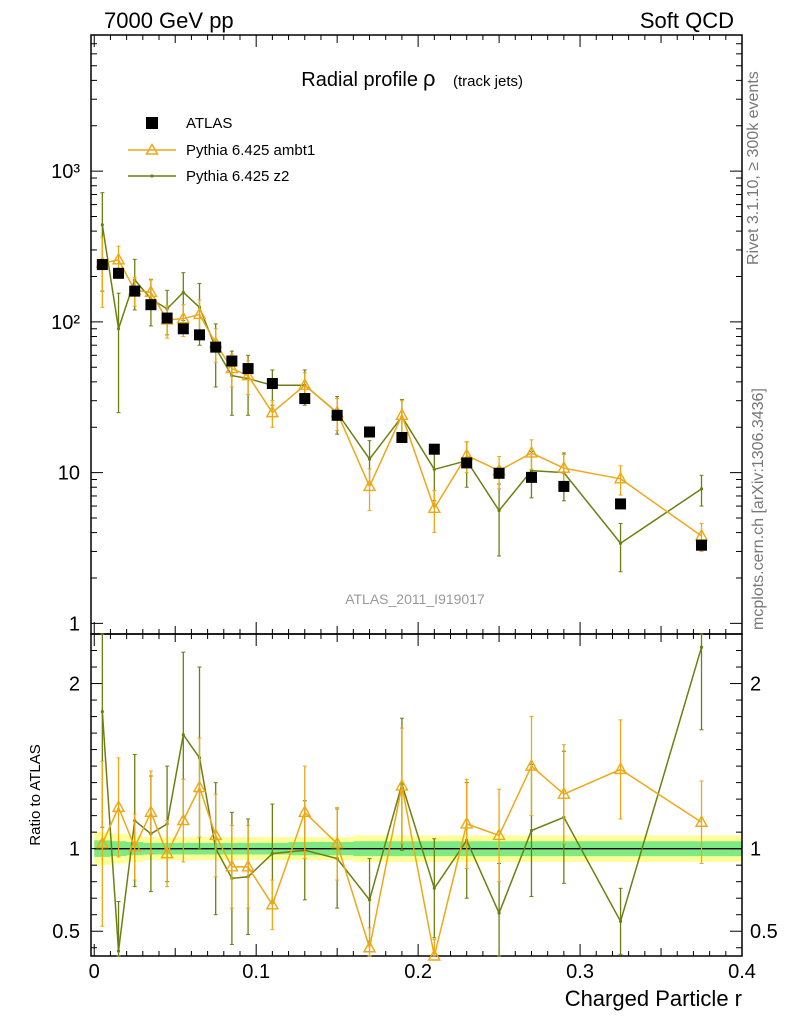  I want to click on legend: ATLAS Pythia 6.425 ambt1 Pythia 6.425 z2, so click(221, 150).